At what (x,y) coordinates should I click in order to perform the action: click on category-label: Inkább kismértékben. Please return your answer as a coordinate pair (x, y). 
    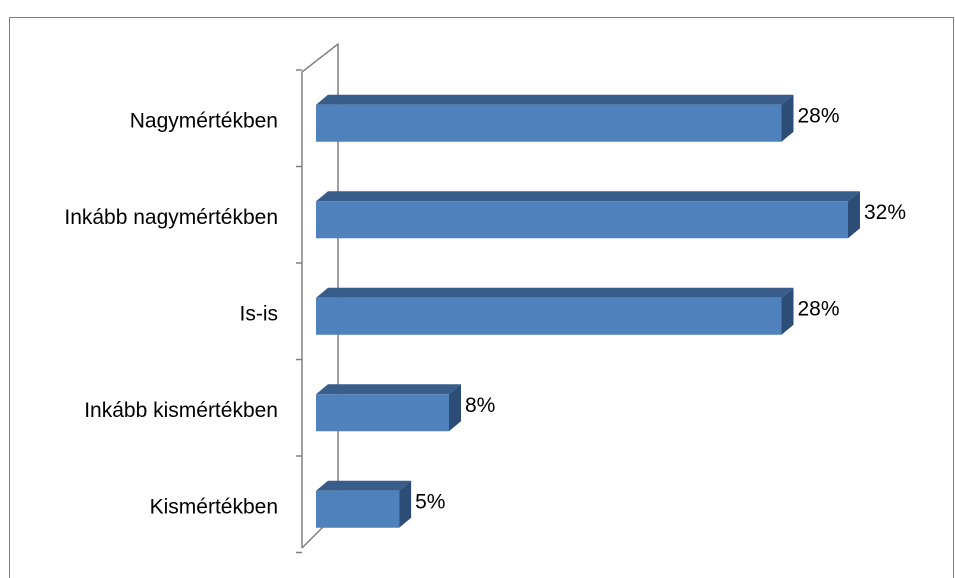
    Looking at the image, I should click on (181, 410).